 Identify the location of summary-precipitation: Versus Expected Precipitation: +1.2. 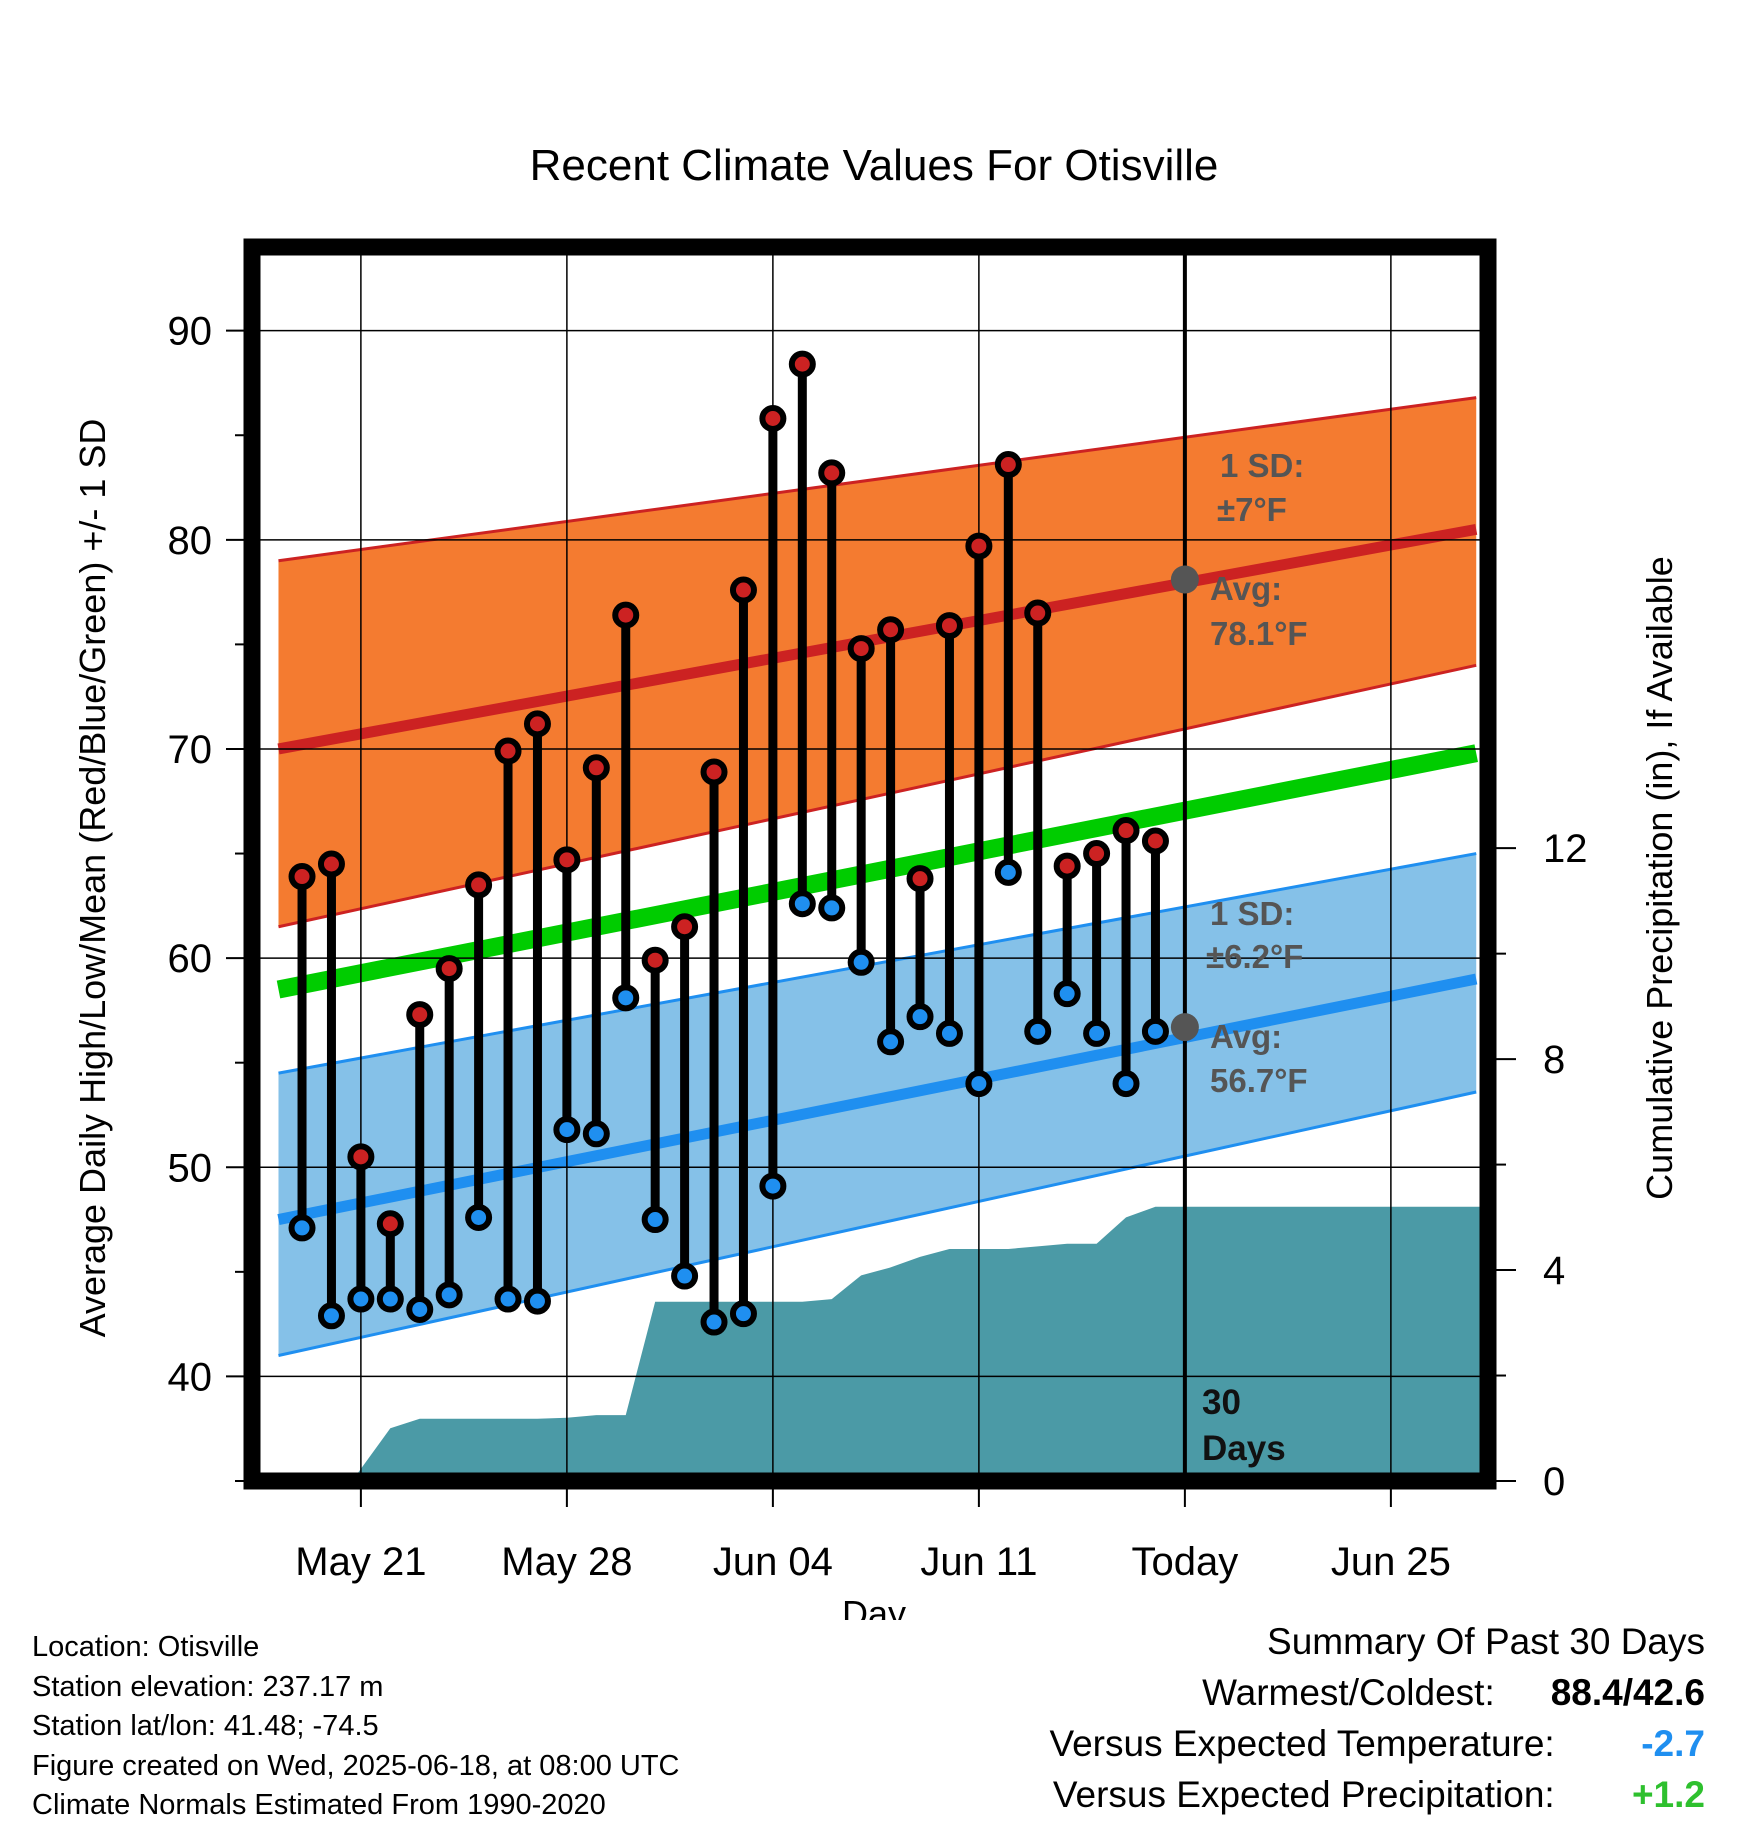
(1377, 1794).